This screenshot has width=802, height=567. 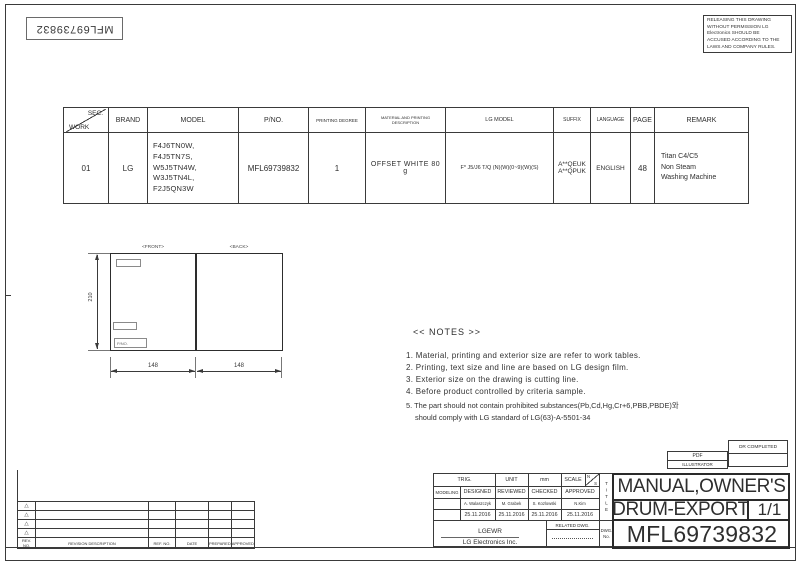 I want to click on dwg-number: MFL69739832, so click(x=702, y=534).